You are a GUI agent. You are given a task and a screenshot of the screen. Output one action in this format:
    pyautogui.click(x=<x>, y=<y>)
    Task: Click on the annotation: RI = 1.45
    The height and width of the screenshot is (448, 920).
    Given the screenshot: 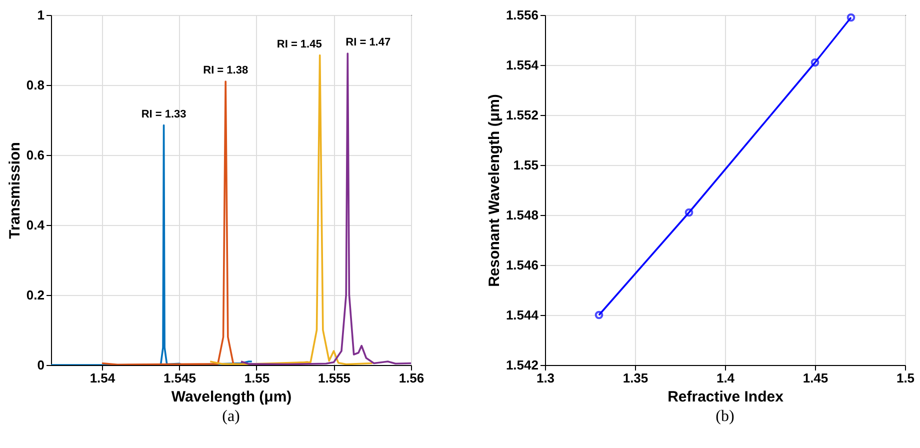 What is the action you would take?
    pyautogui.click(x=299, y=44)
    